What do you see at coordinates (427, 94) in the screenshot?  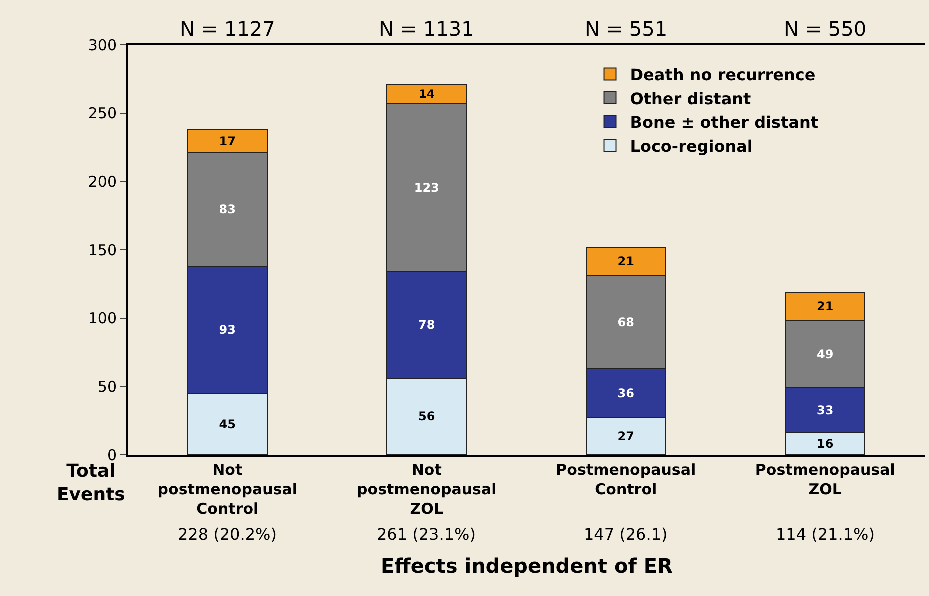 I see `data-label: 14` at bounding box center [427, 94].